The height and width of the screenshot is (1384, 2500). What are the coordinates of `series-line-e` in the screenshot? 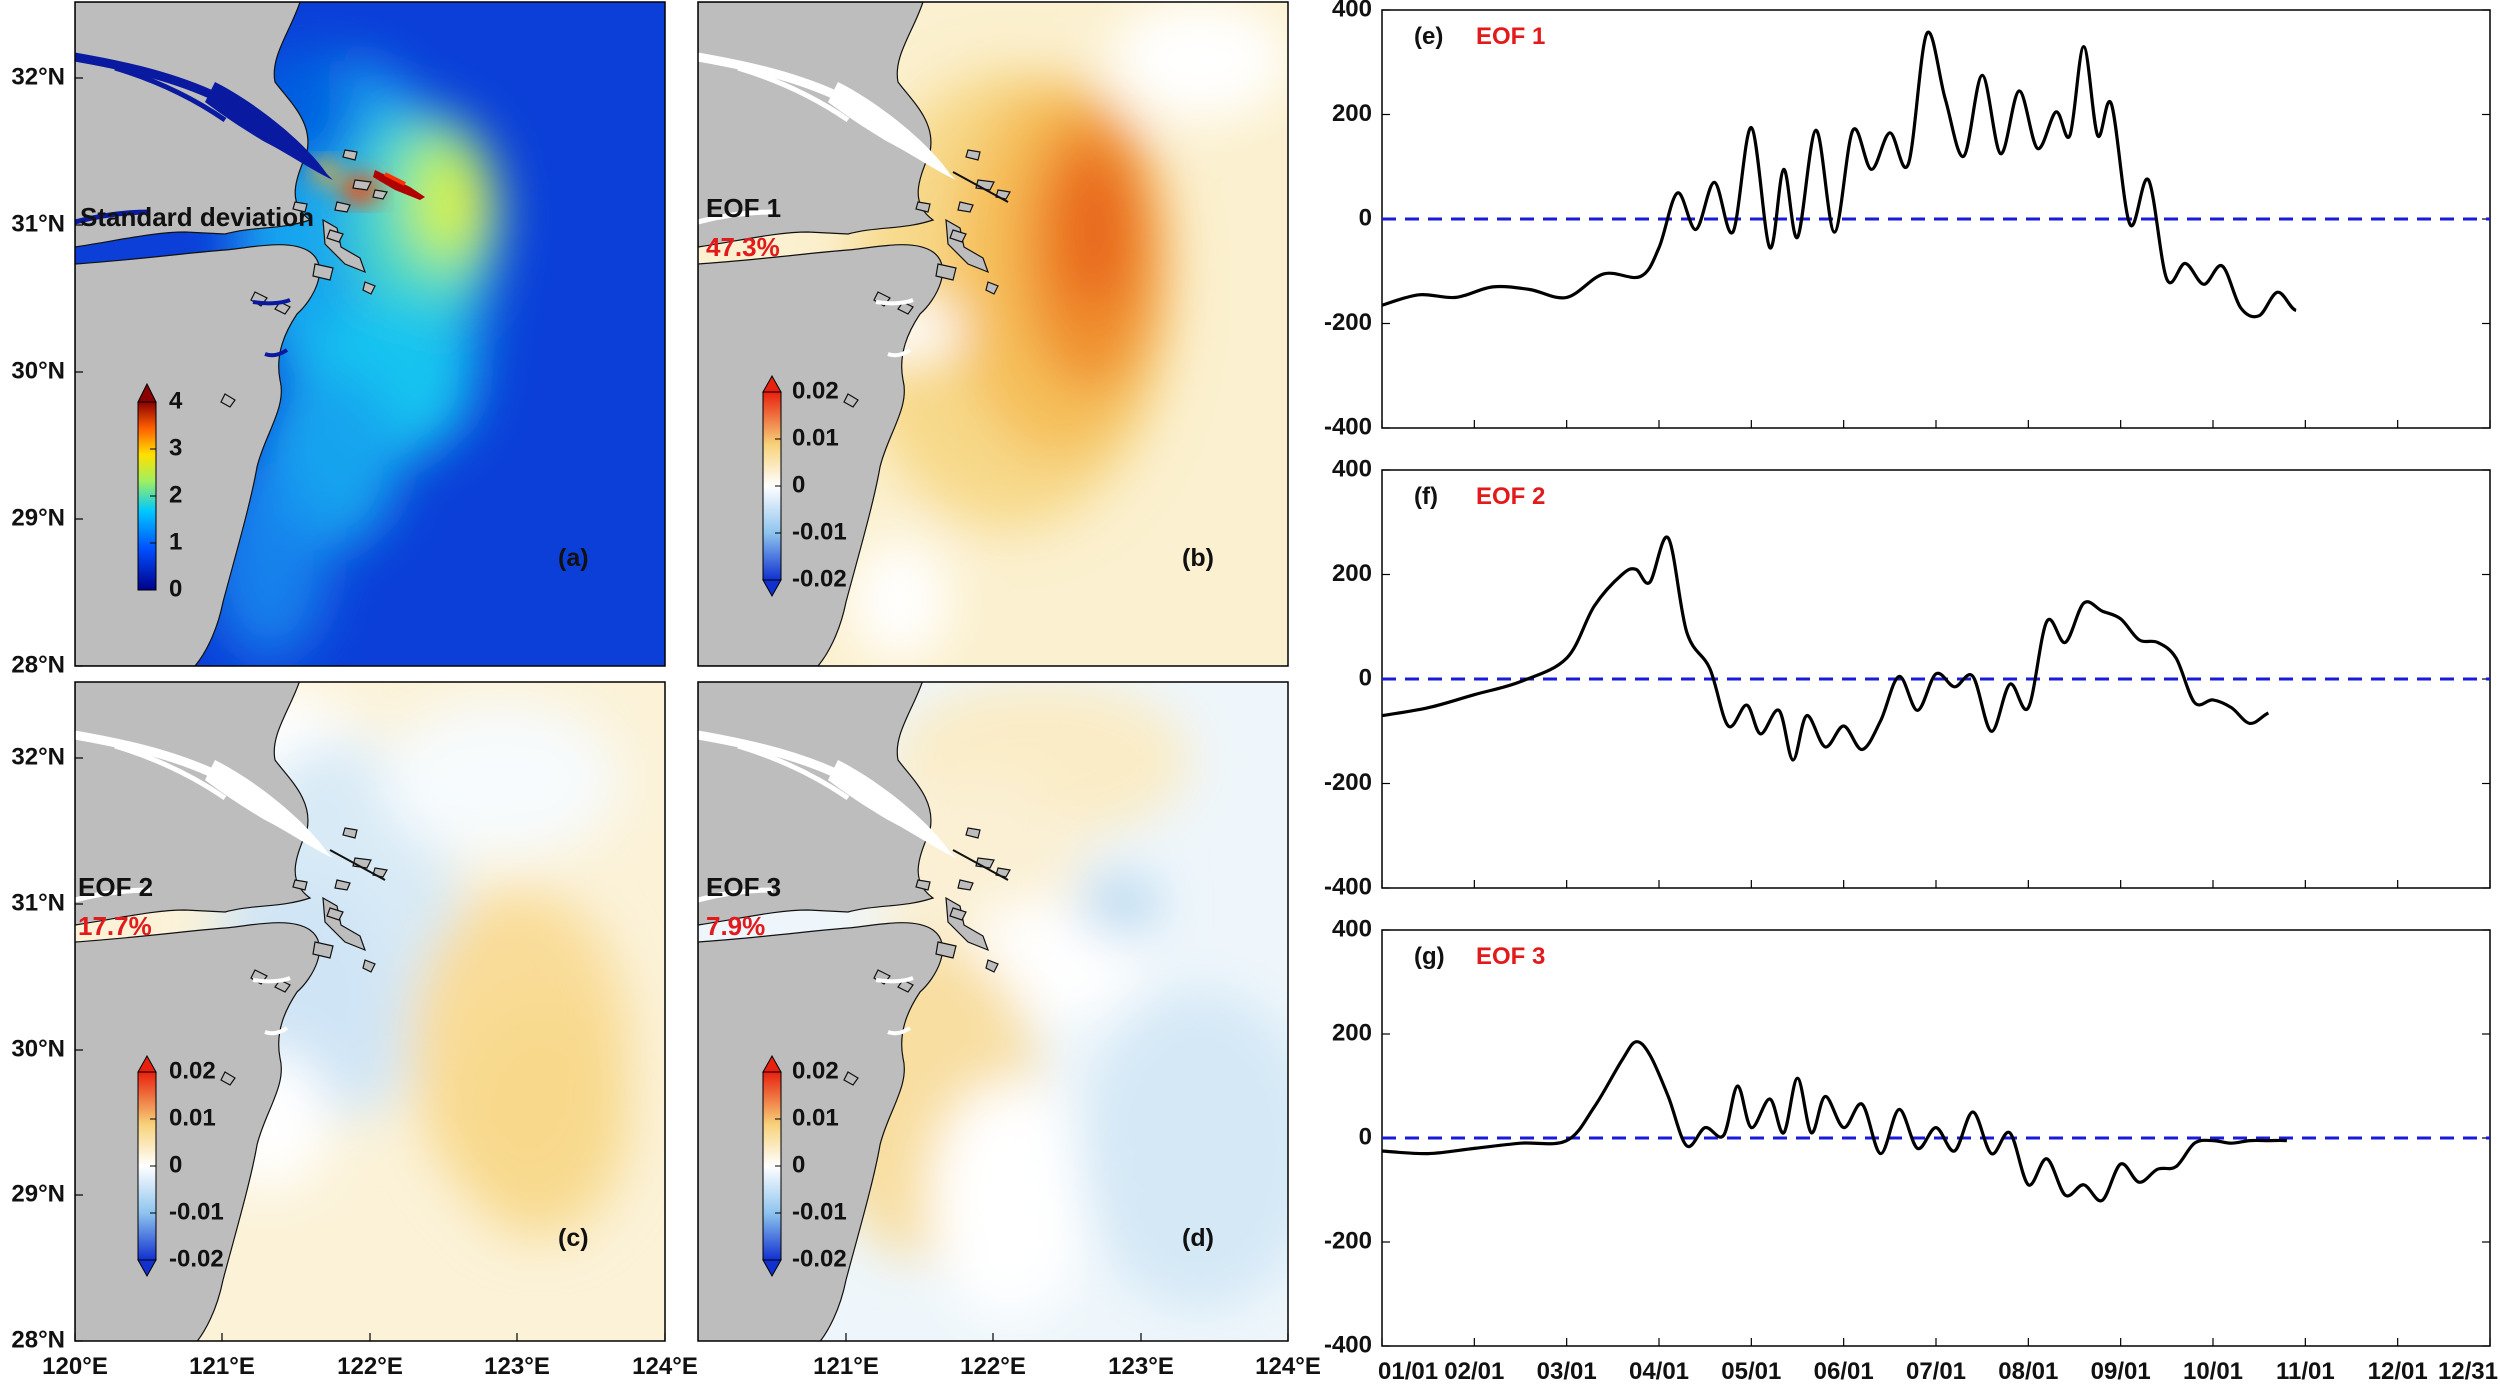 It's located at (1839, 174).